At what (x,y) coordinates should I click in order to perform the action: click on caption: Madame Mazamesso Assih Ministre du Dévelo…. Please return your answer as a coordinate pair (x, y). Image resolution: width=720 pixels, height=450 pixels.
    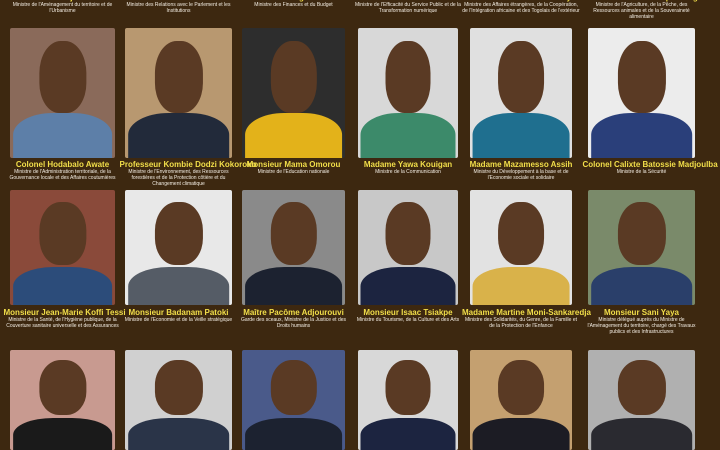
    Looking at the image, I should click on (521, 170).